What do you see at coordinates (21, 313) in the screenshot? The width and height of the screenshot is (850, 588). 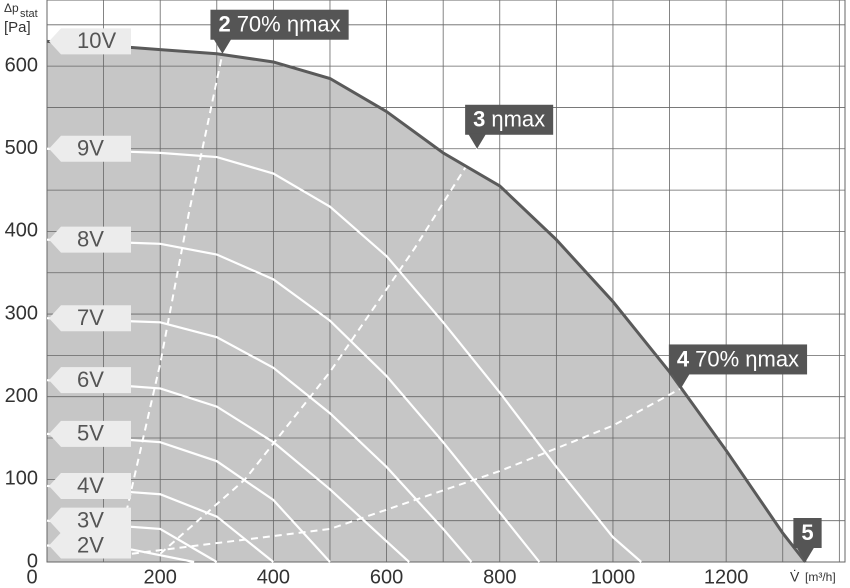 I see `y-tick-label: 300` at bounding box center [21, 313].